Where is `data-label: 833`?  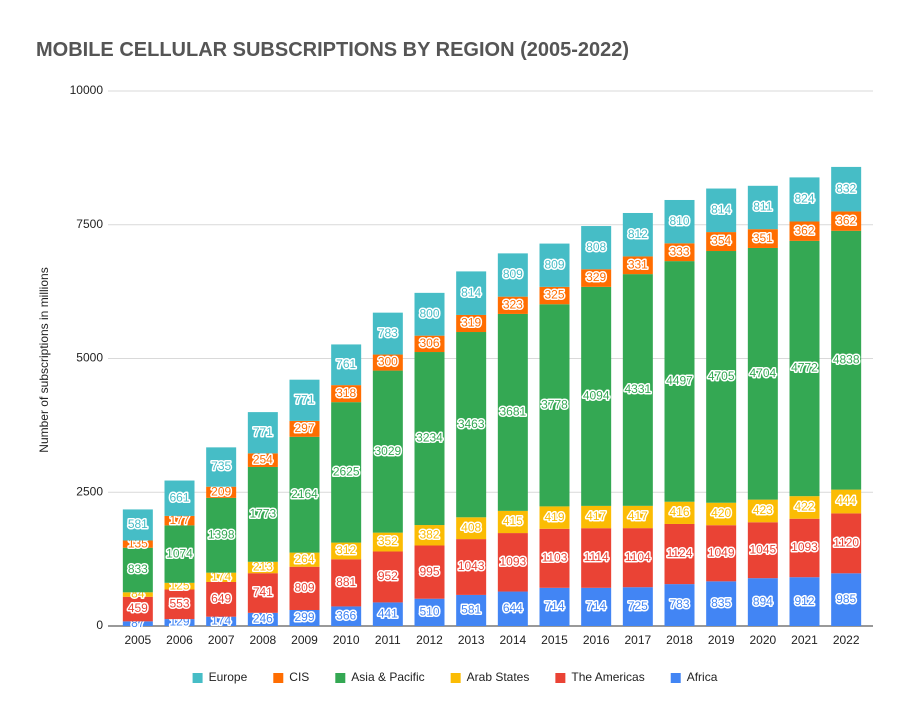
data-label: 833 is located at coordinates (138, 569).